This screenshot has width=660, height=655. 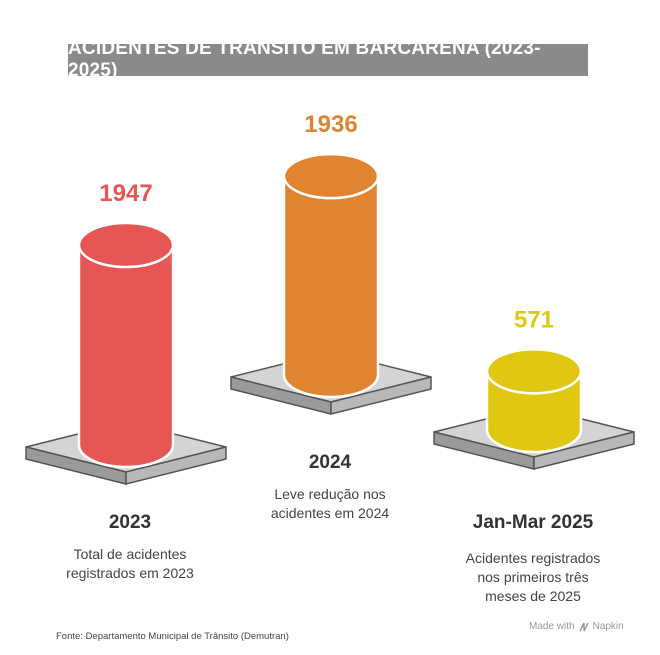 What do you see at coordinates (534, 319) in the screenshot?
I see `value-label-jan-mar-2025: 571` at bounding box center [534, 319].